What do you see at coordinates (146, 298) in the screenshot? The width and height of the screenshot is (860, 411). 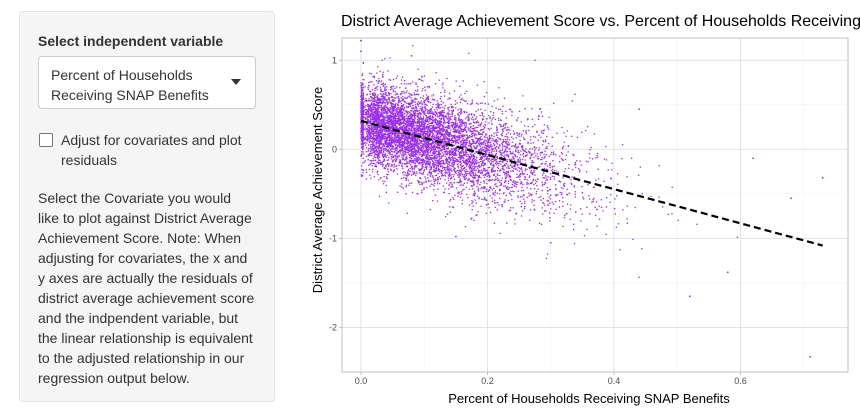 I see `help-line: district average achievement score` at bounding box center [146, 298].